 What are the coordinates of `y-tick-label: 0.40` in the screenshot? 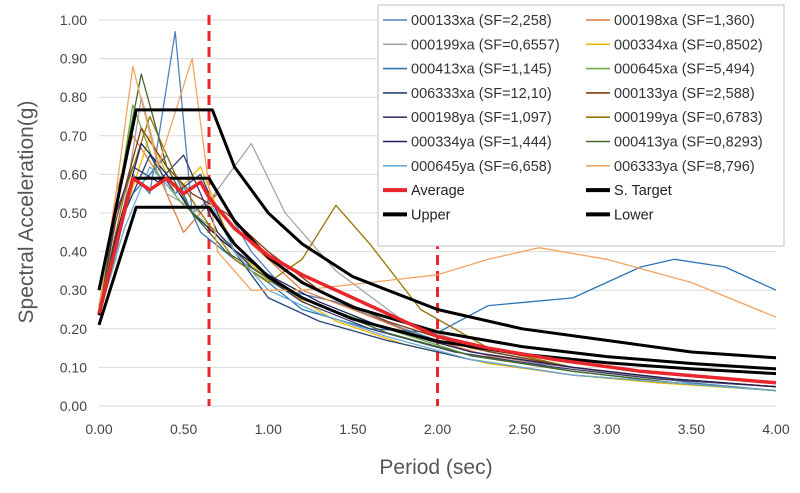 It's located at (73, 252).